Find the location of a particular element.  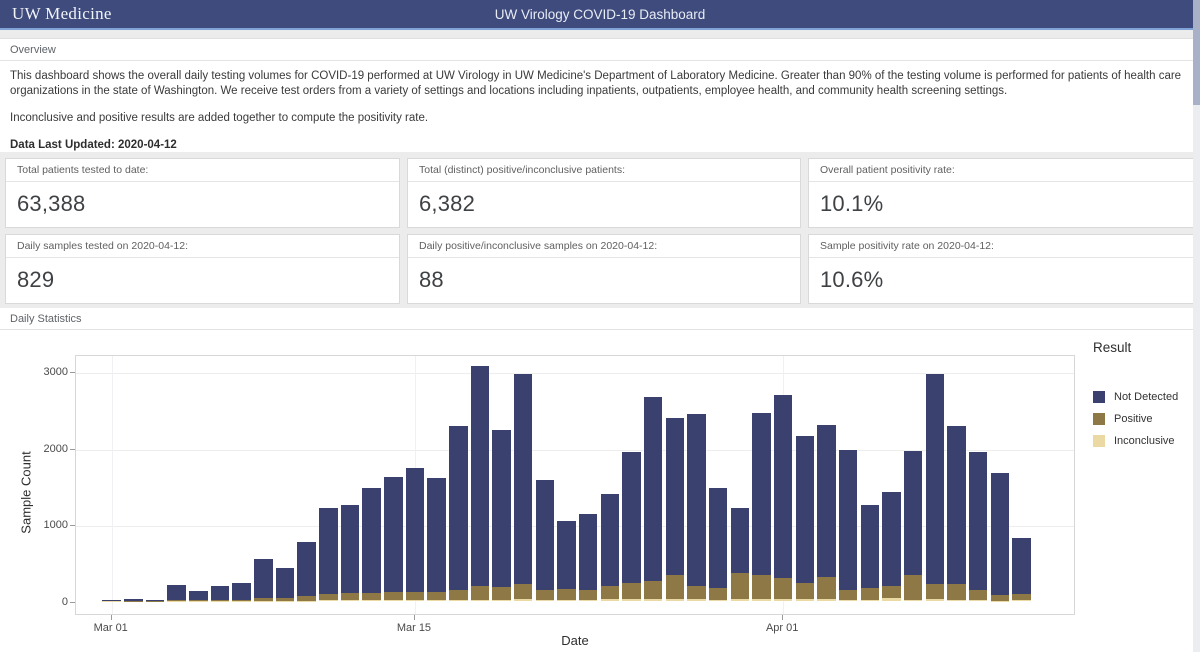

legend-item-inconclusive: Inconclusive is located at coordinates (1135, 441).